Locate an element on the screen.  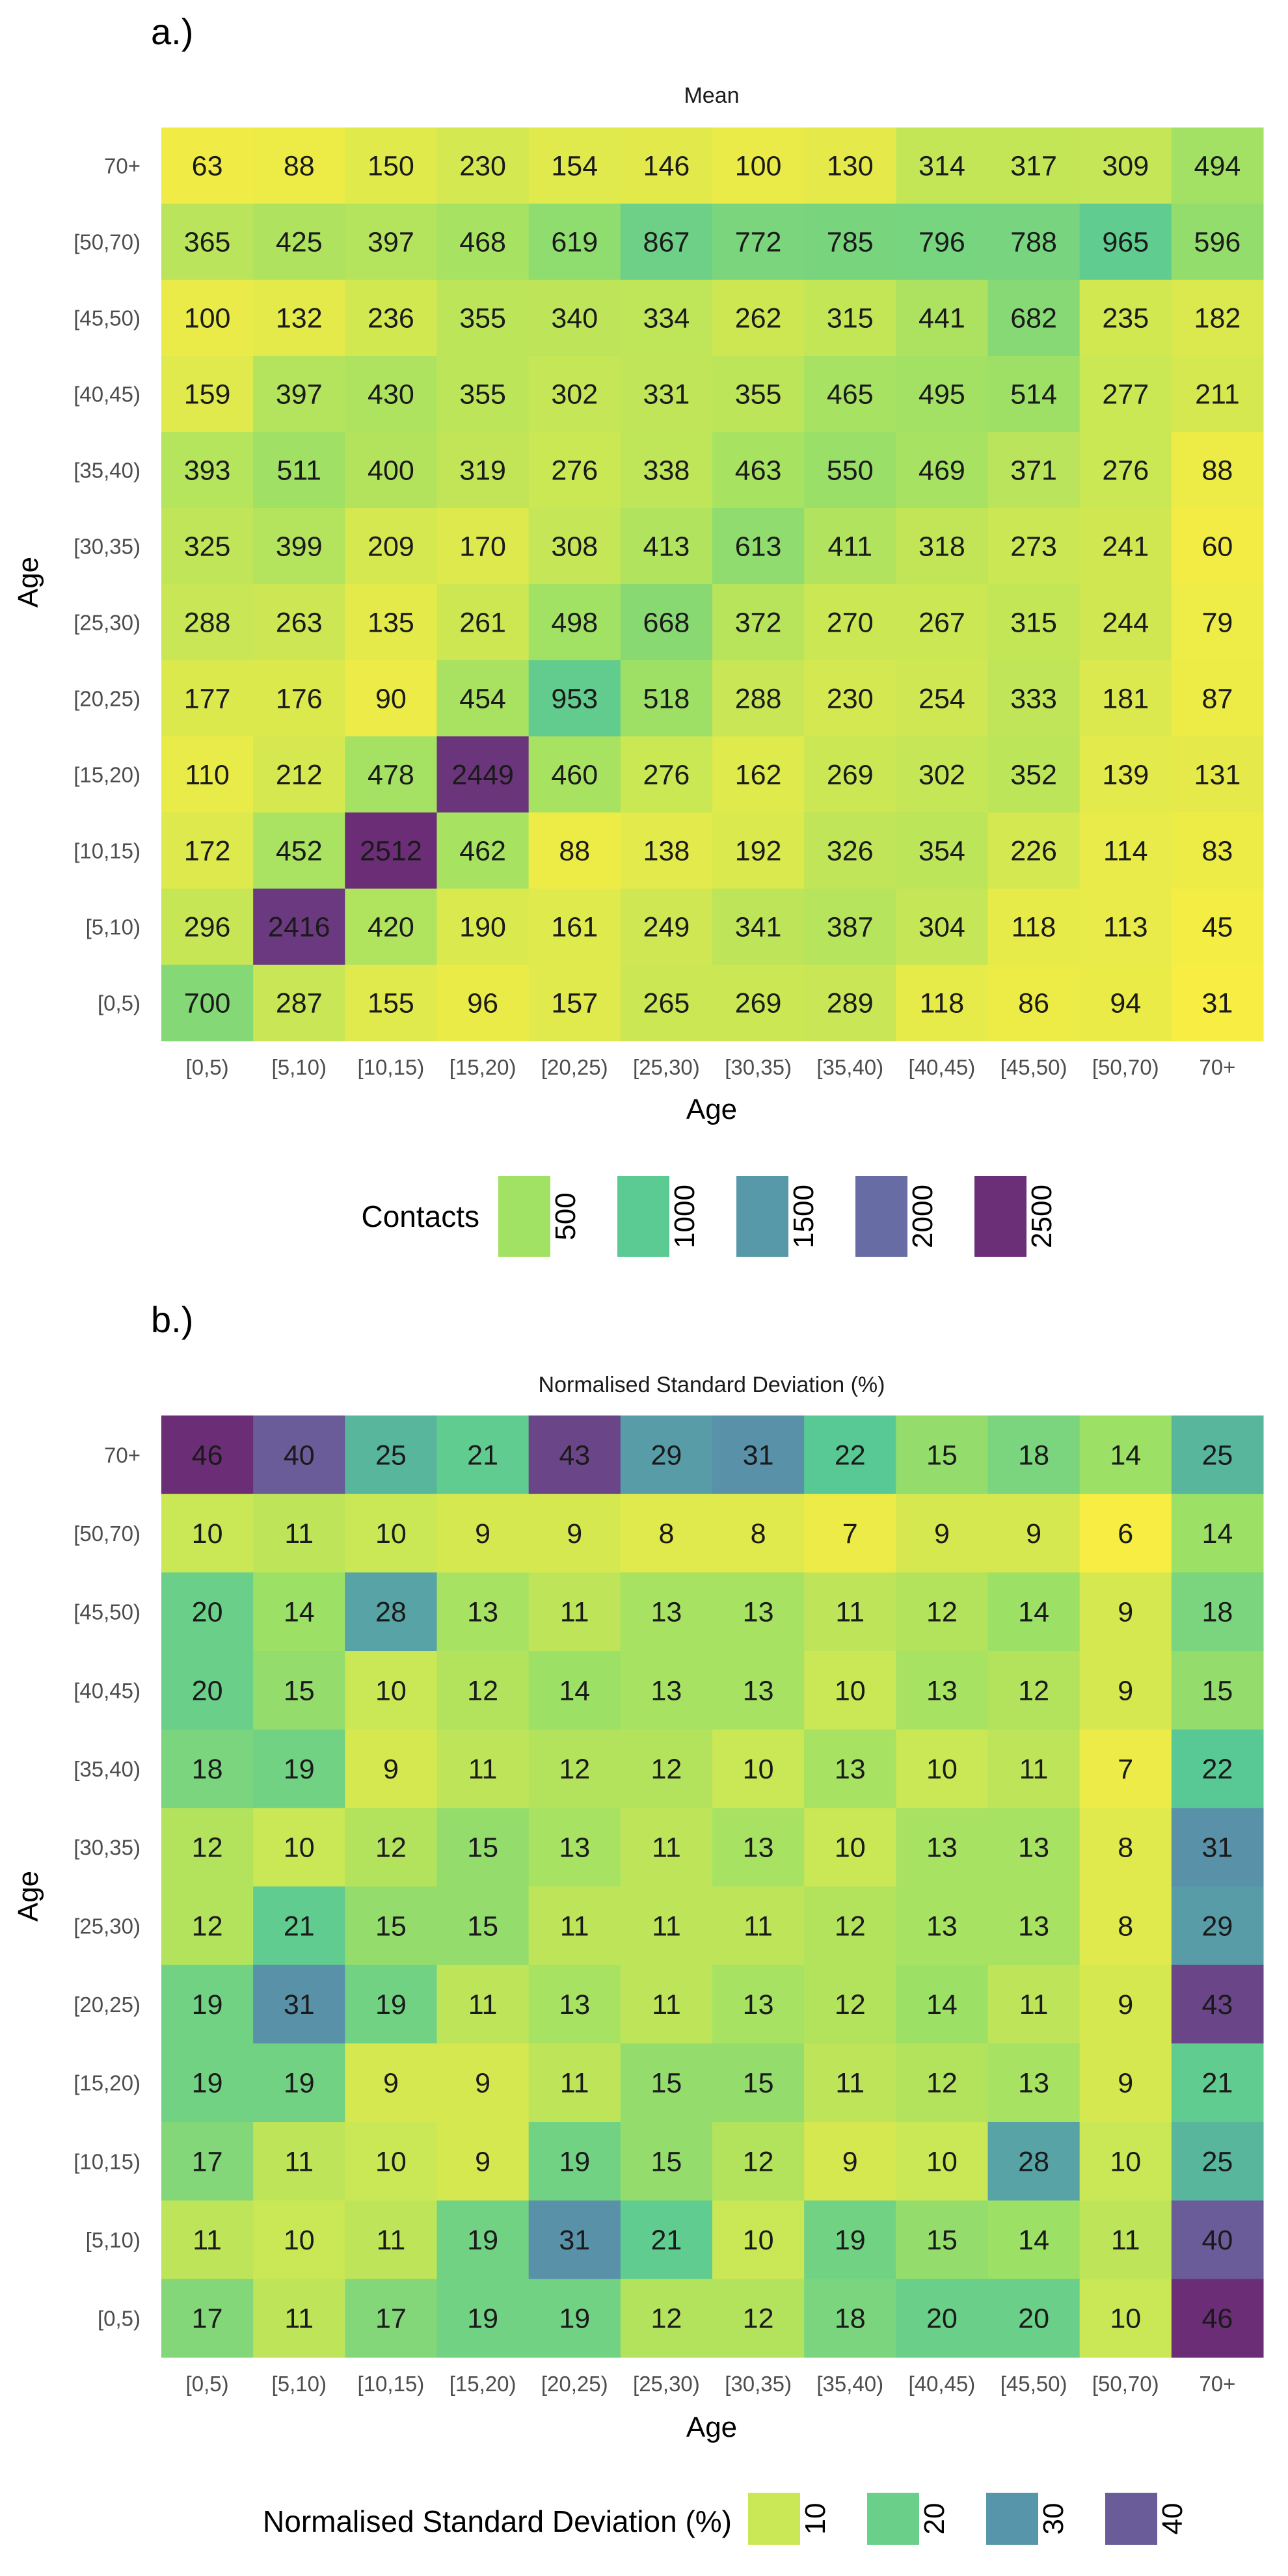
panel-a-cell-r11-c4 is located at coordinates (574, 1003).